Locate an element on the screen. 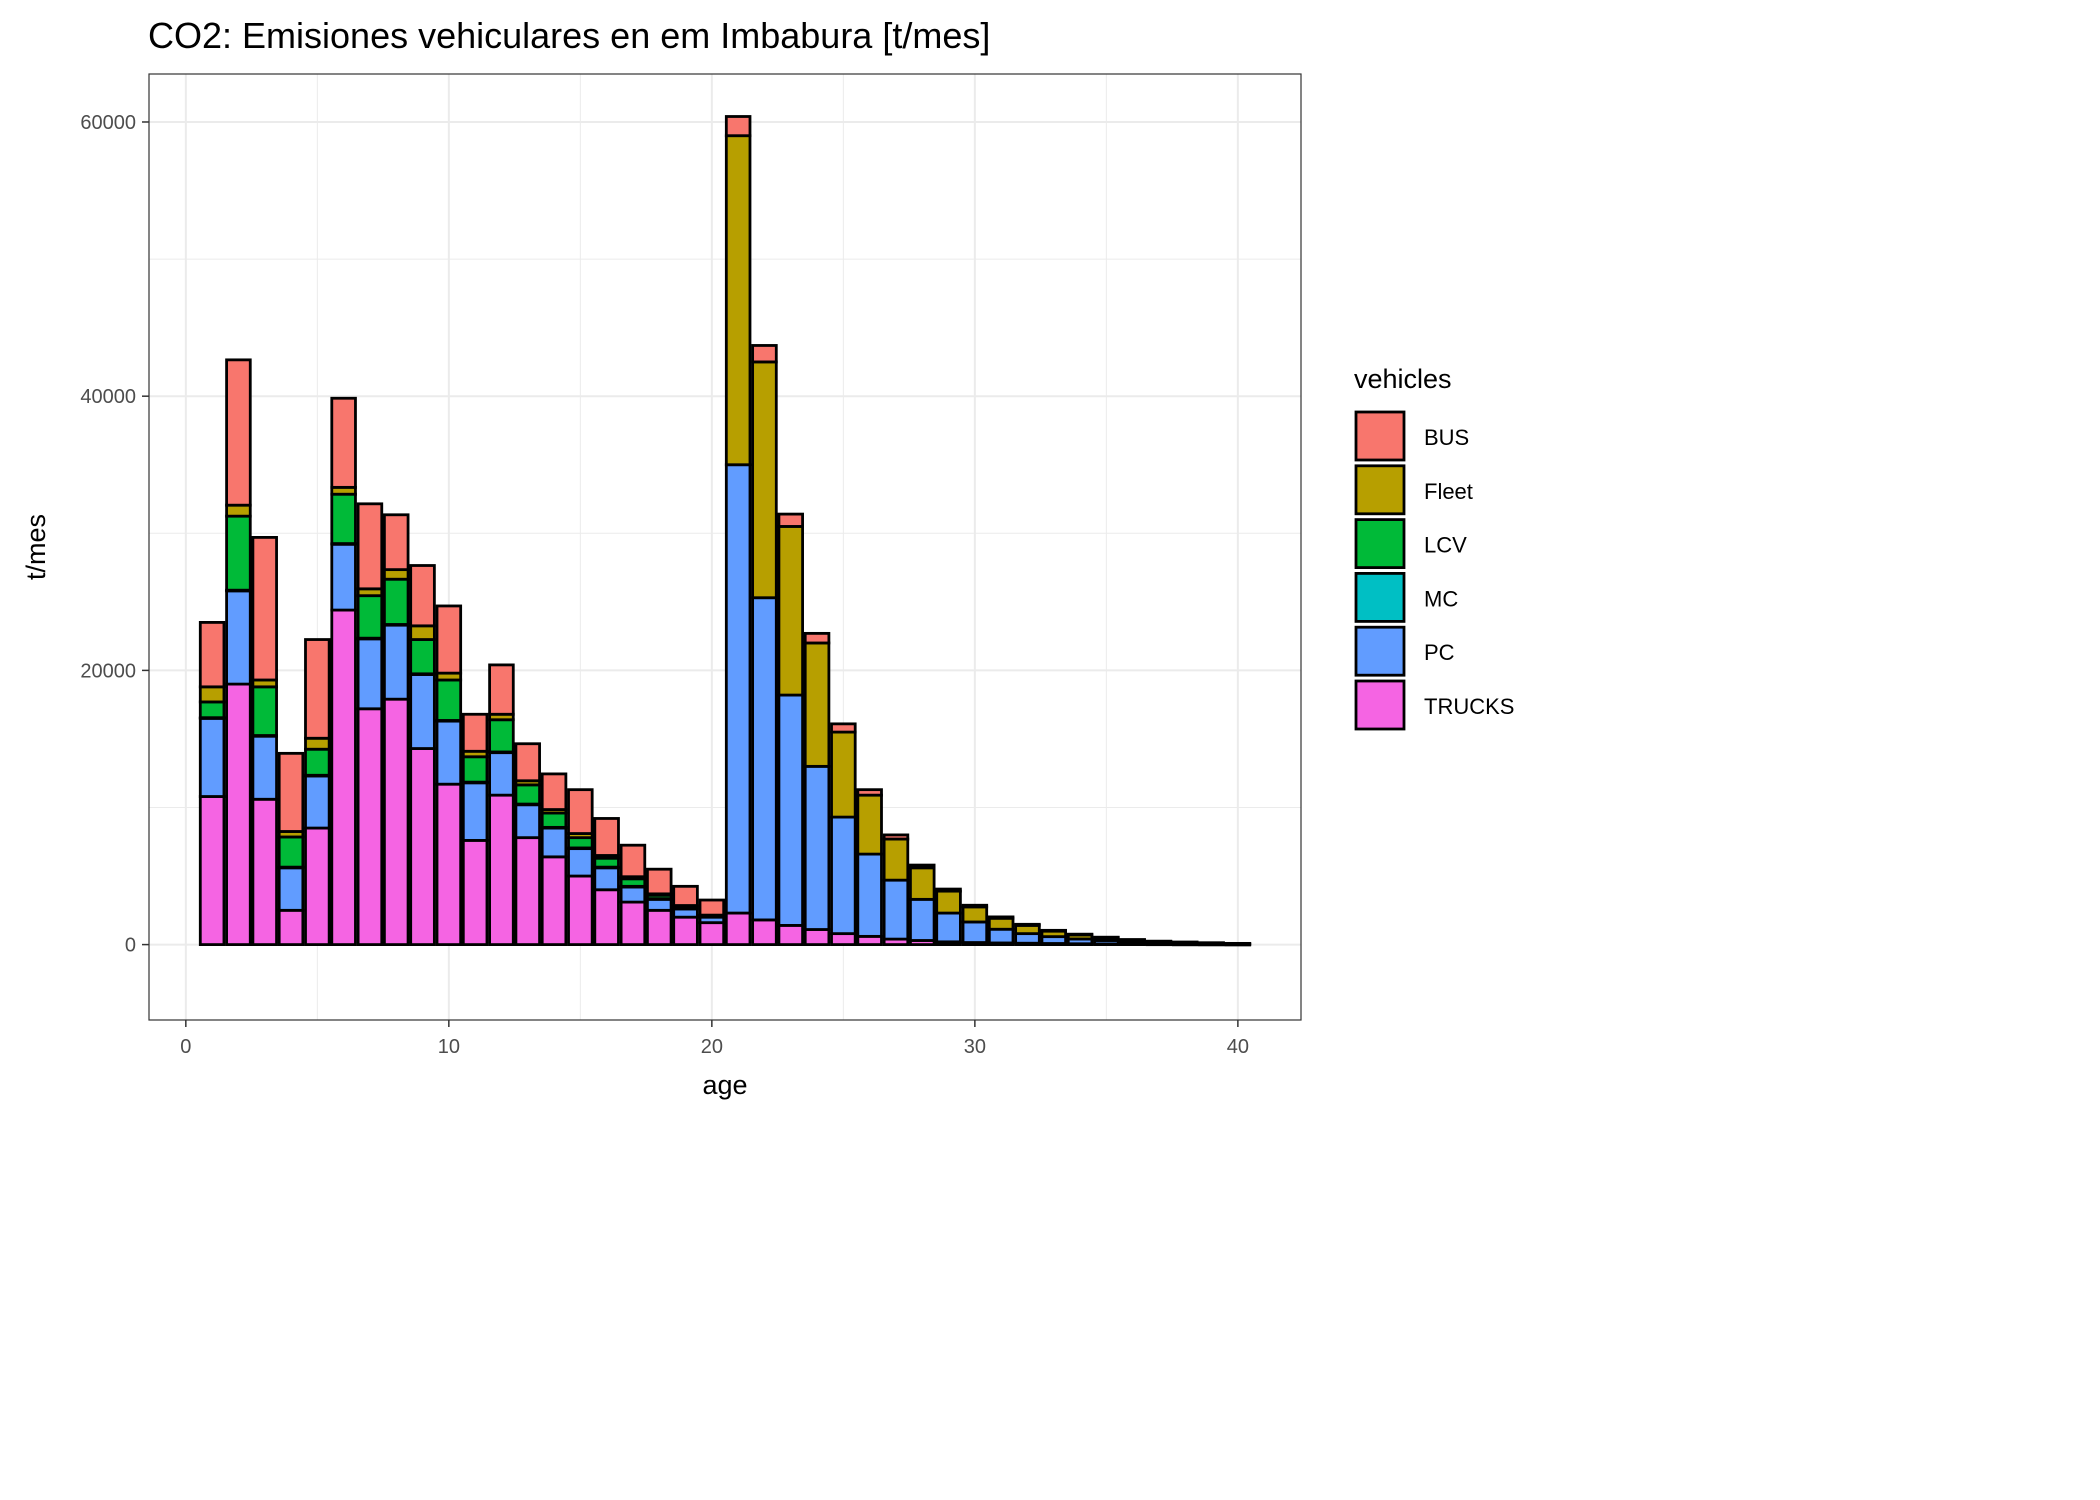  legend-key-mc is located at coordinates (1380, 597).